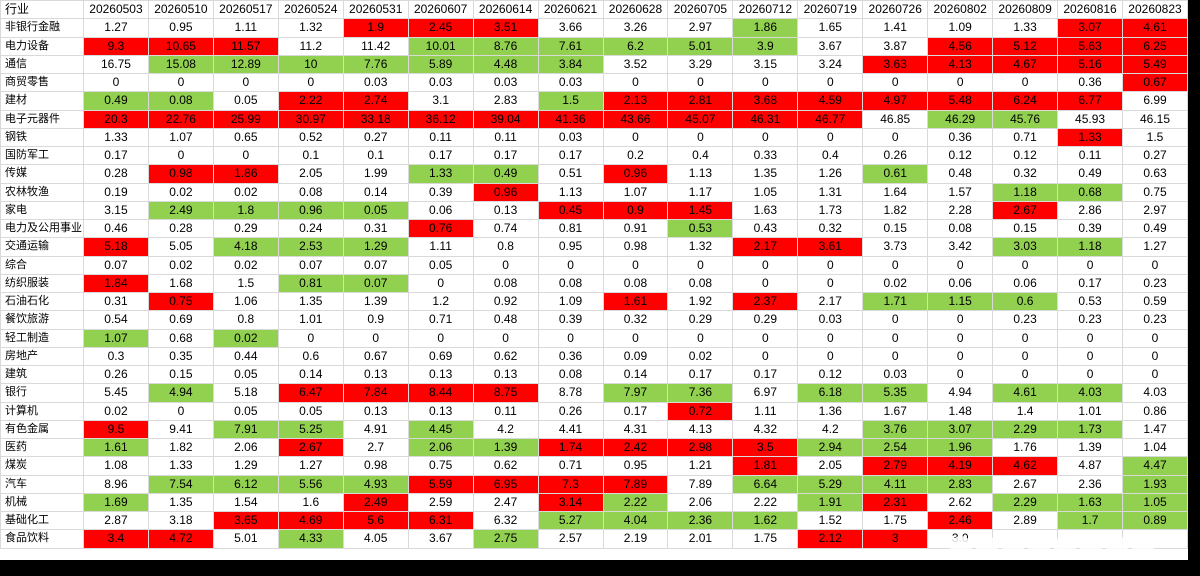 The image size is (1200, 576). What do you see at coordinates (310, 101) in the screenshot?
I see `value-cell: 2.22` at bounding box center [310, 101].